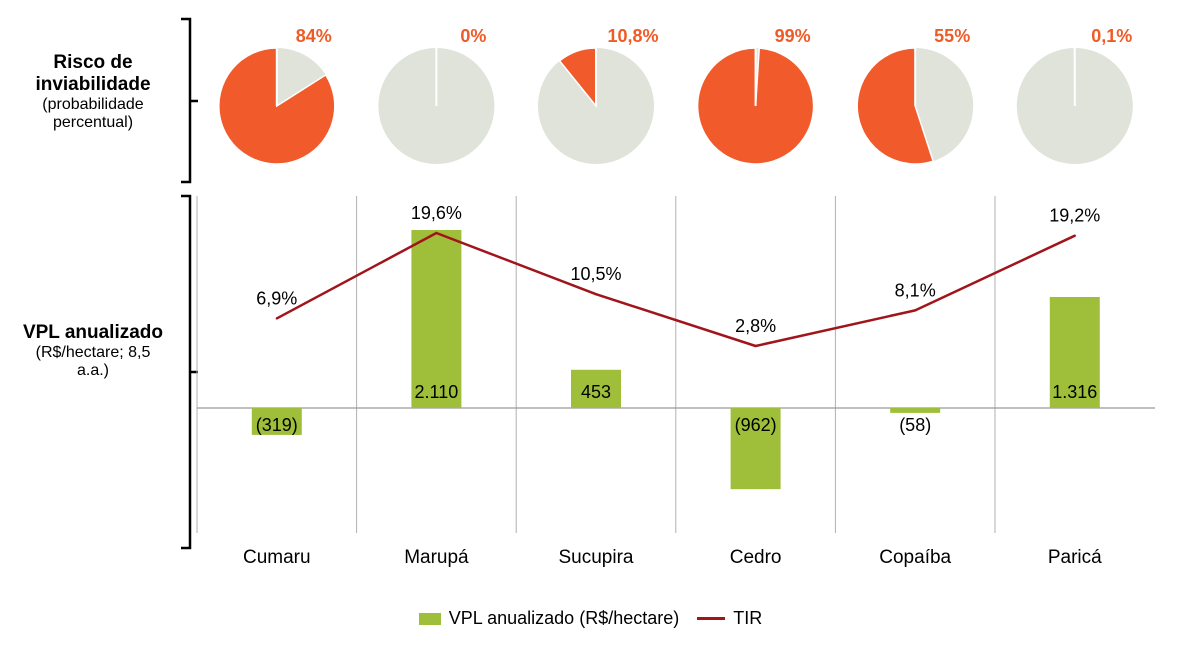 The image size is (1181, 656). Describe the element at coordinates (276, 318) in the screenshot. I see `tir-point-cumaru` at that location.